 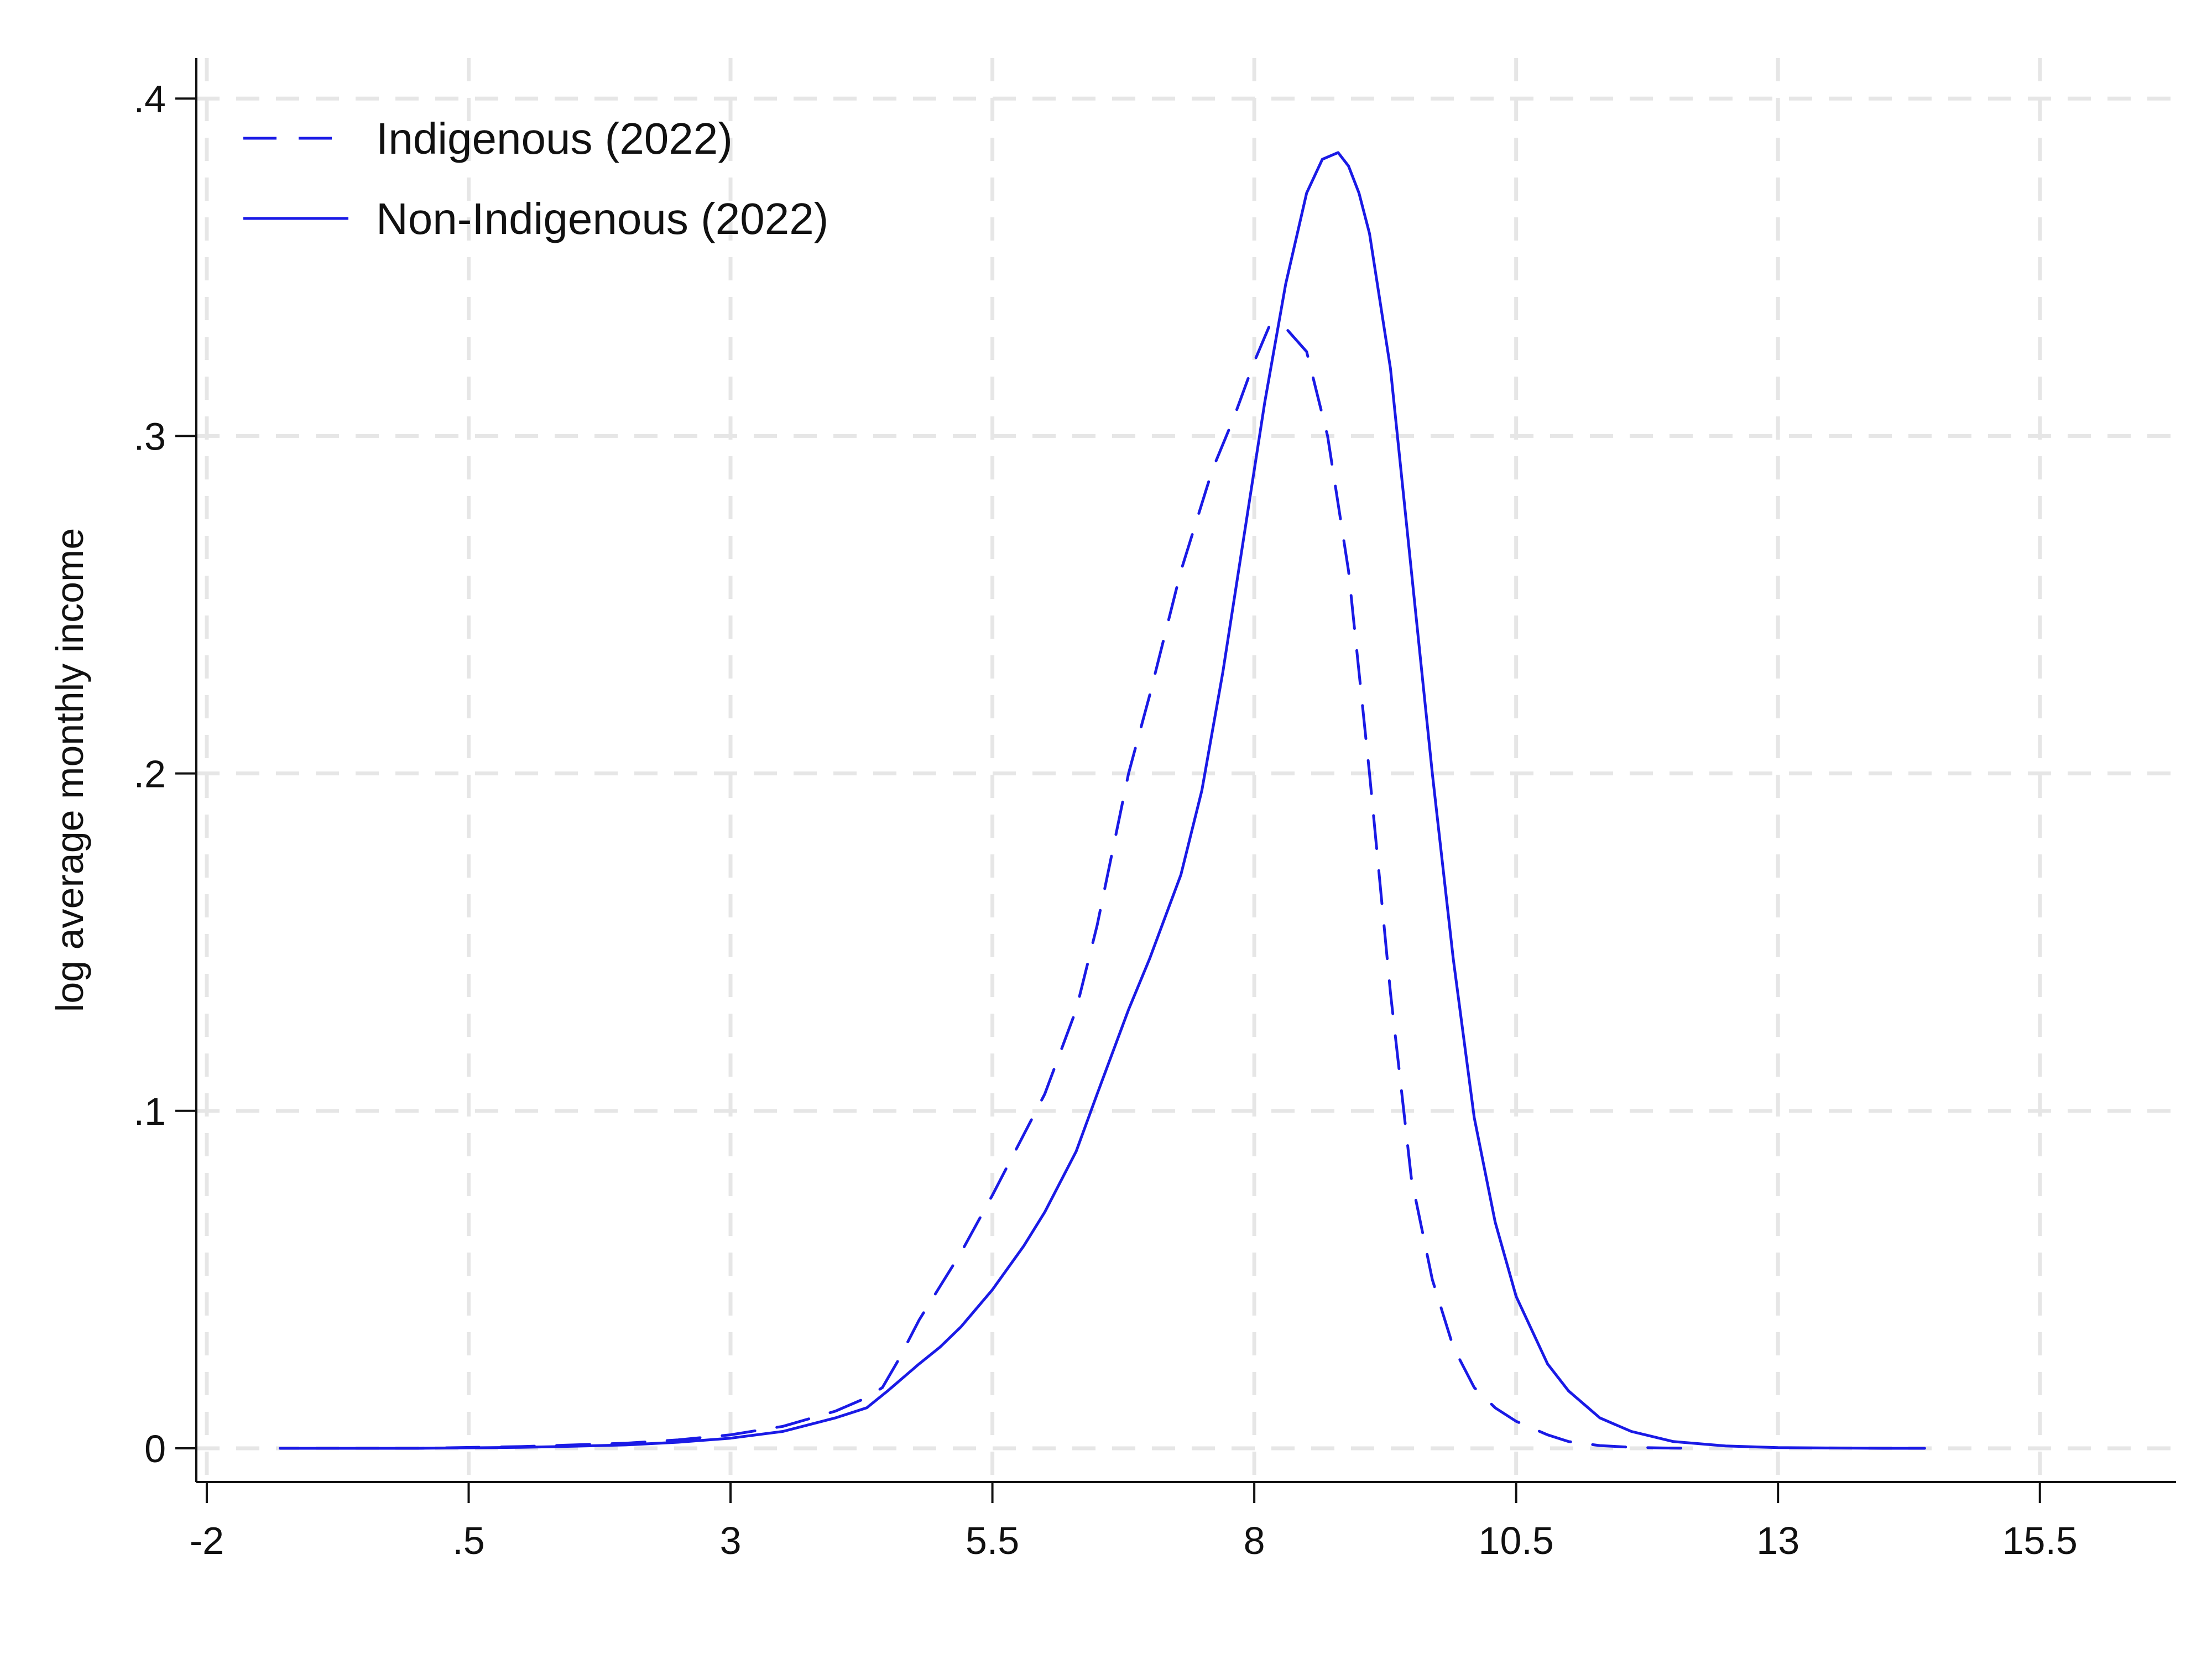 What do you see at coordinates (1778, 1541) in the screenshot?
I see `x-tick-label: 13` at bounding box center [1778, 1541].